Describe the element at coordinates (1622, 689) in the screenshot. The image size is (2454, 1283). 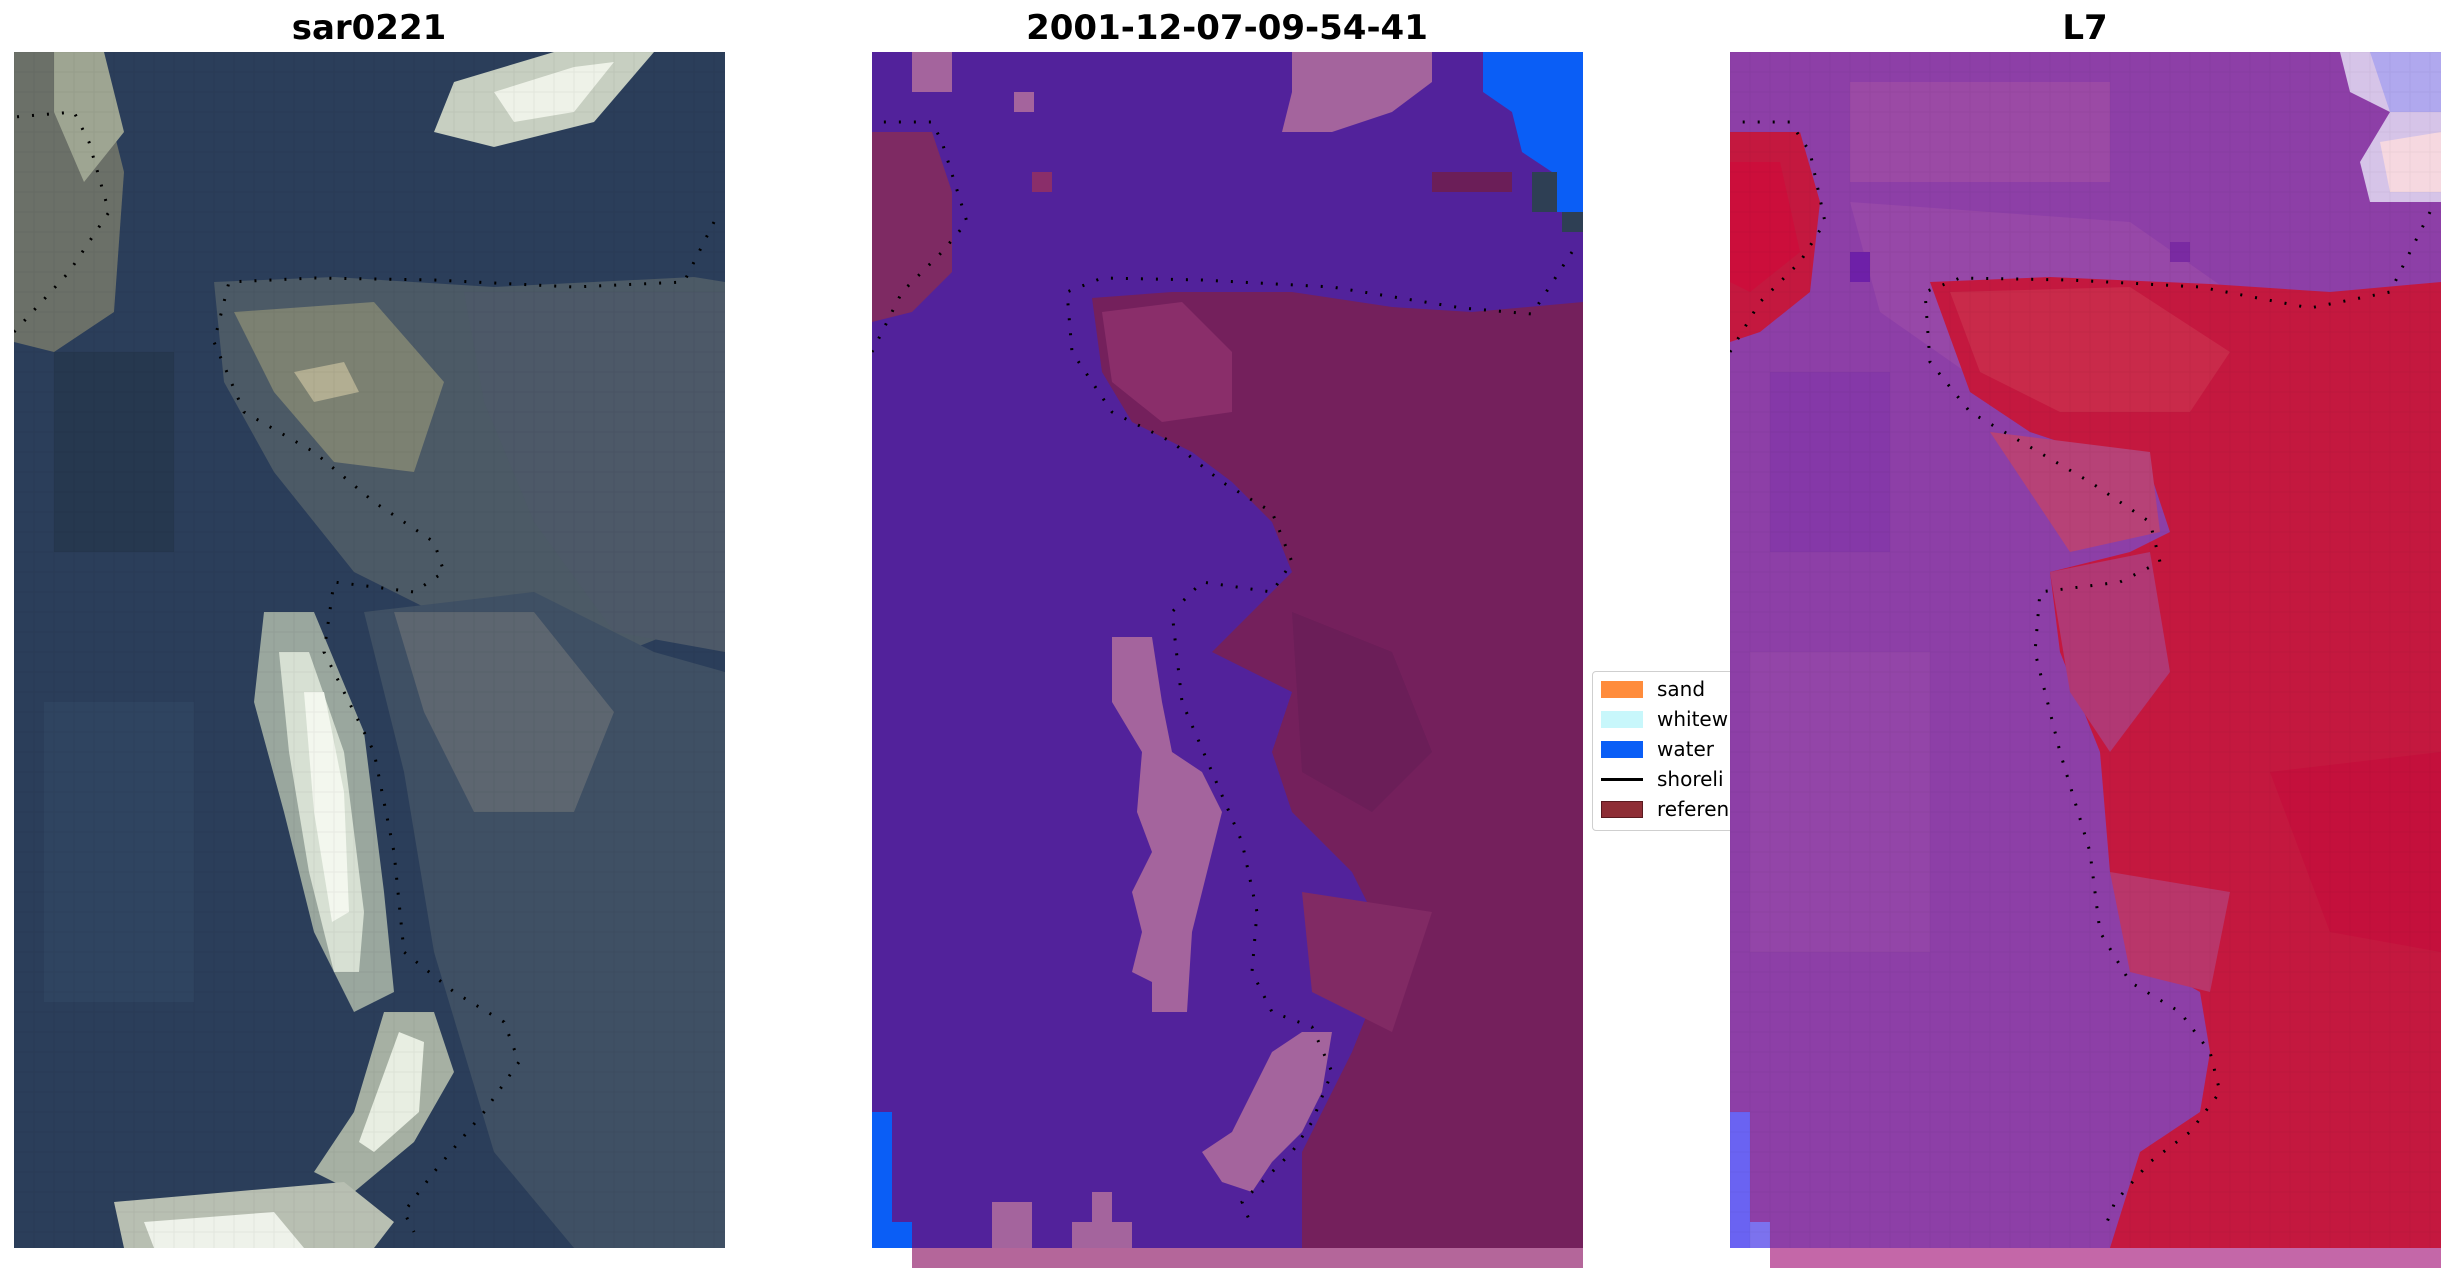
I see `sand-swatch` at that location.